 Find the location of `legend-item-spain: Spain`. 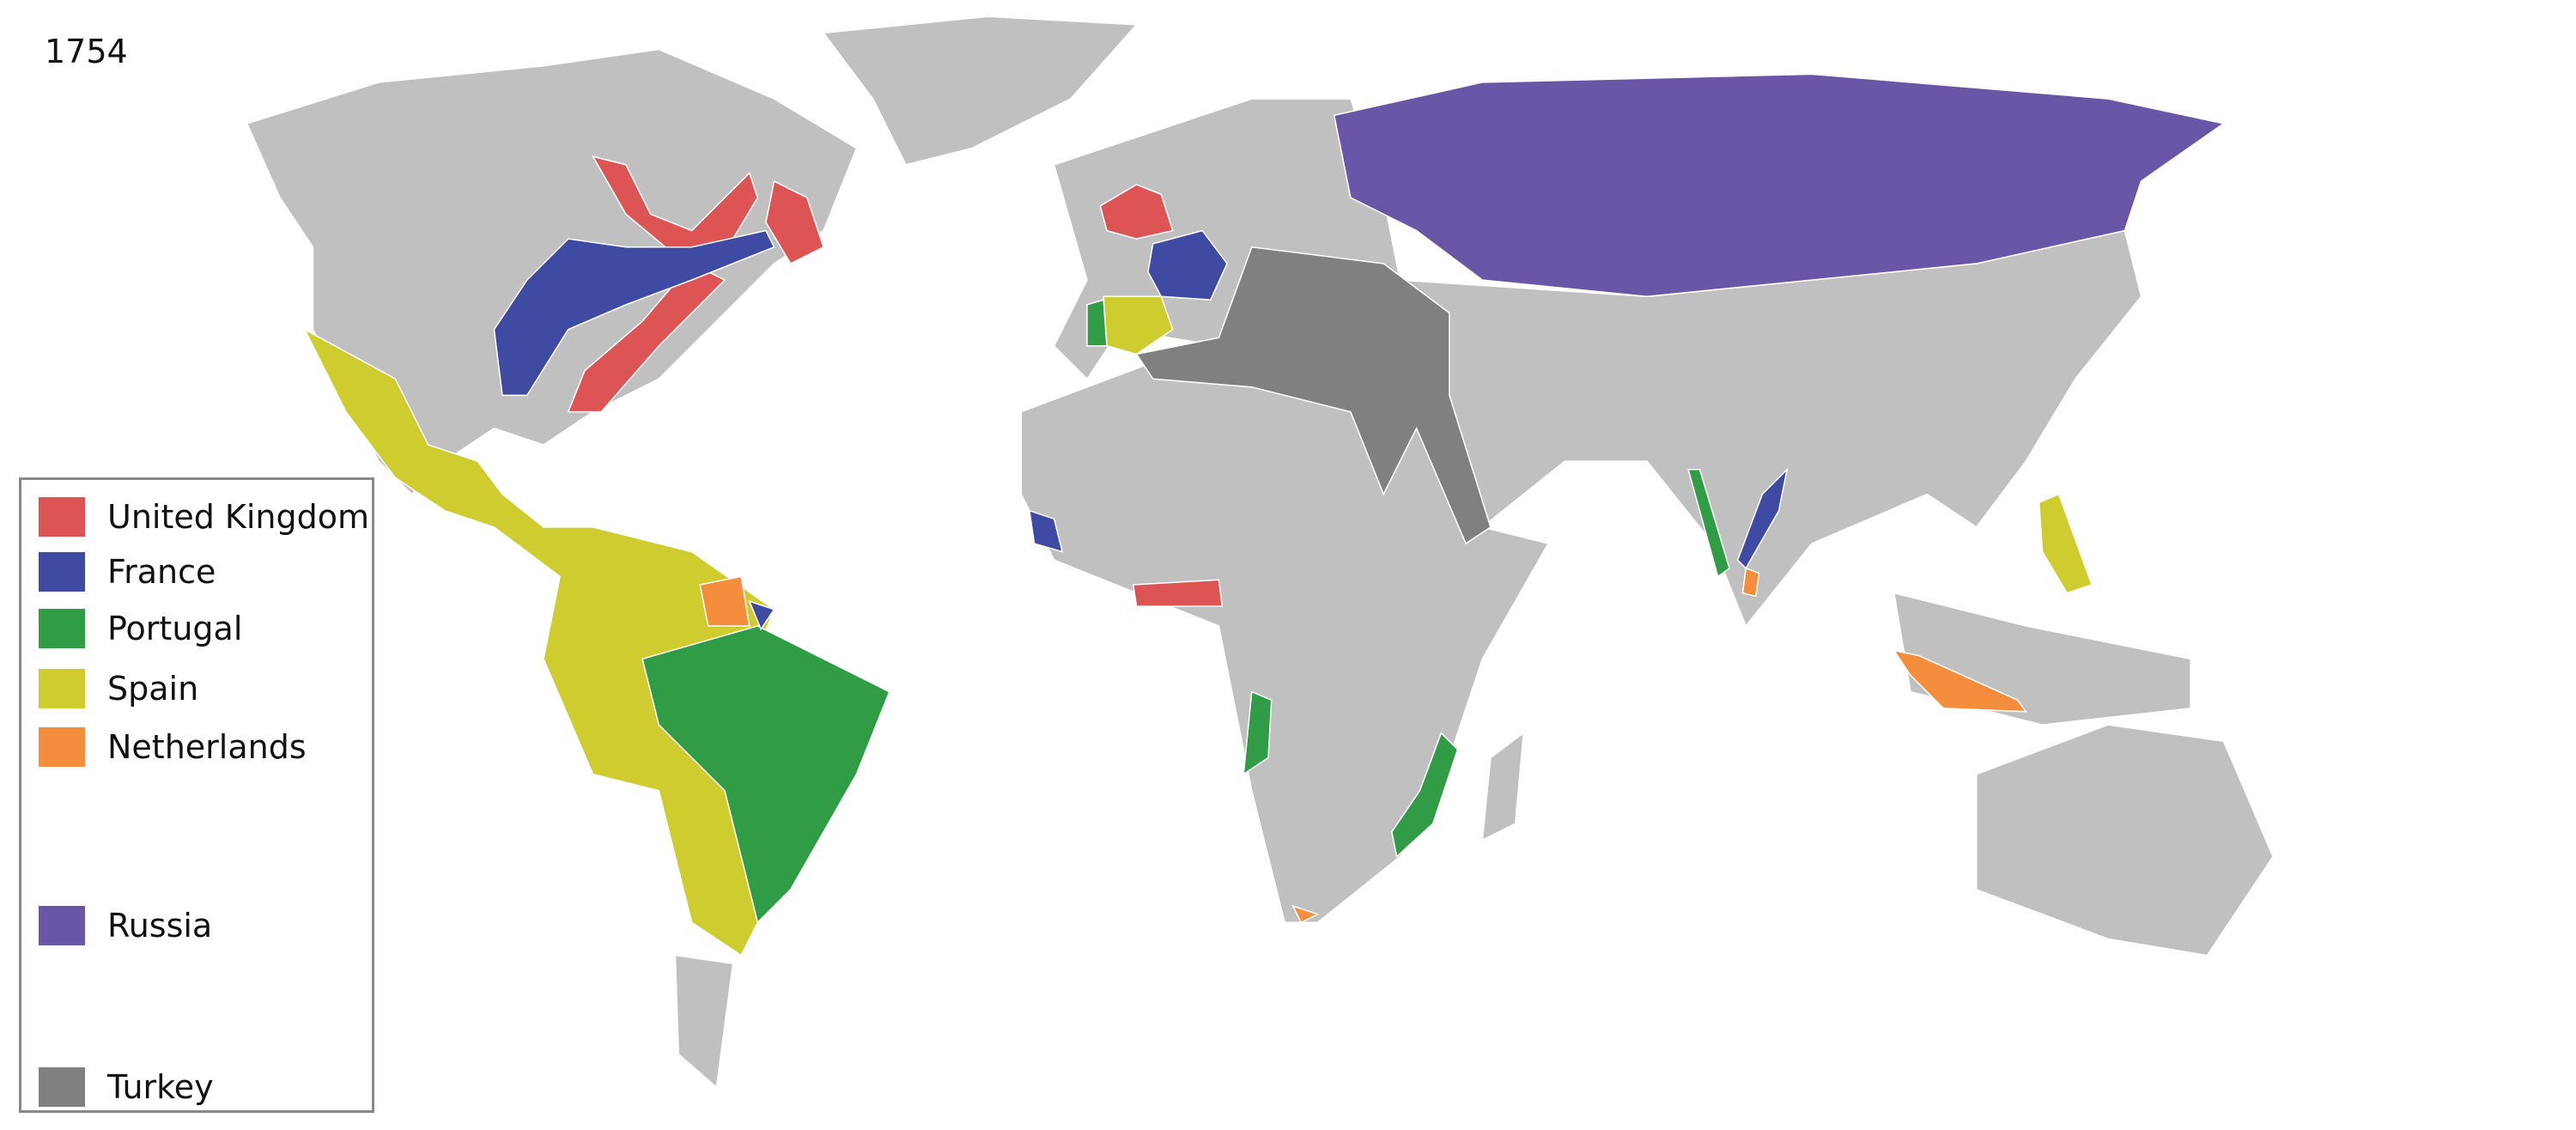

legend-item-spain: Spain is located at coordinates (118, 688).